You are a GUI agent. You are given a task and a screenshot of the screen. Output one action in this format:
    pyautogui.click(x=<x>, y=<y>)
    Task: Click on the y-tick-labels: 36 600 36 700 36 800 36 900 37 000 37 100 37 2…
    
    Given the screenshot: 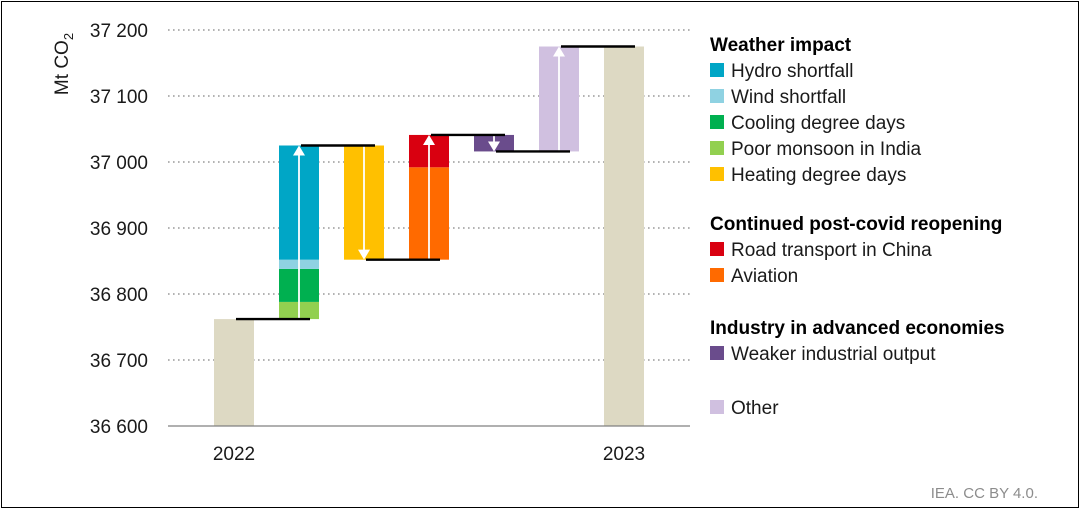 What is the action you would take?
    pyautogui.click(x=119, y=229)
    